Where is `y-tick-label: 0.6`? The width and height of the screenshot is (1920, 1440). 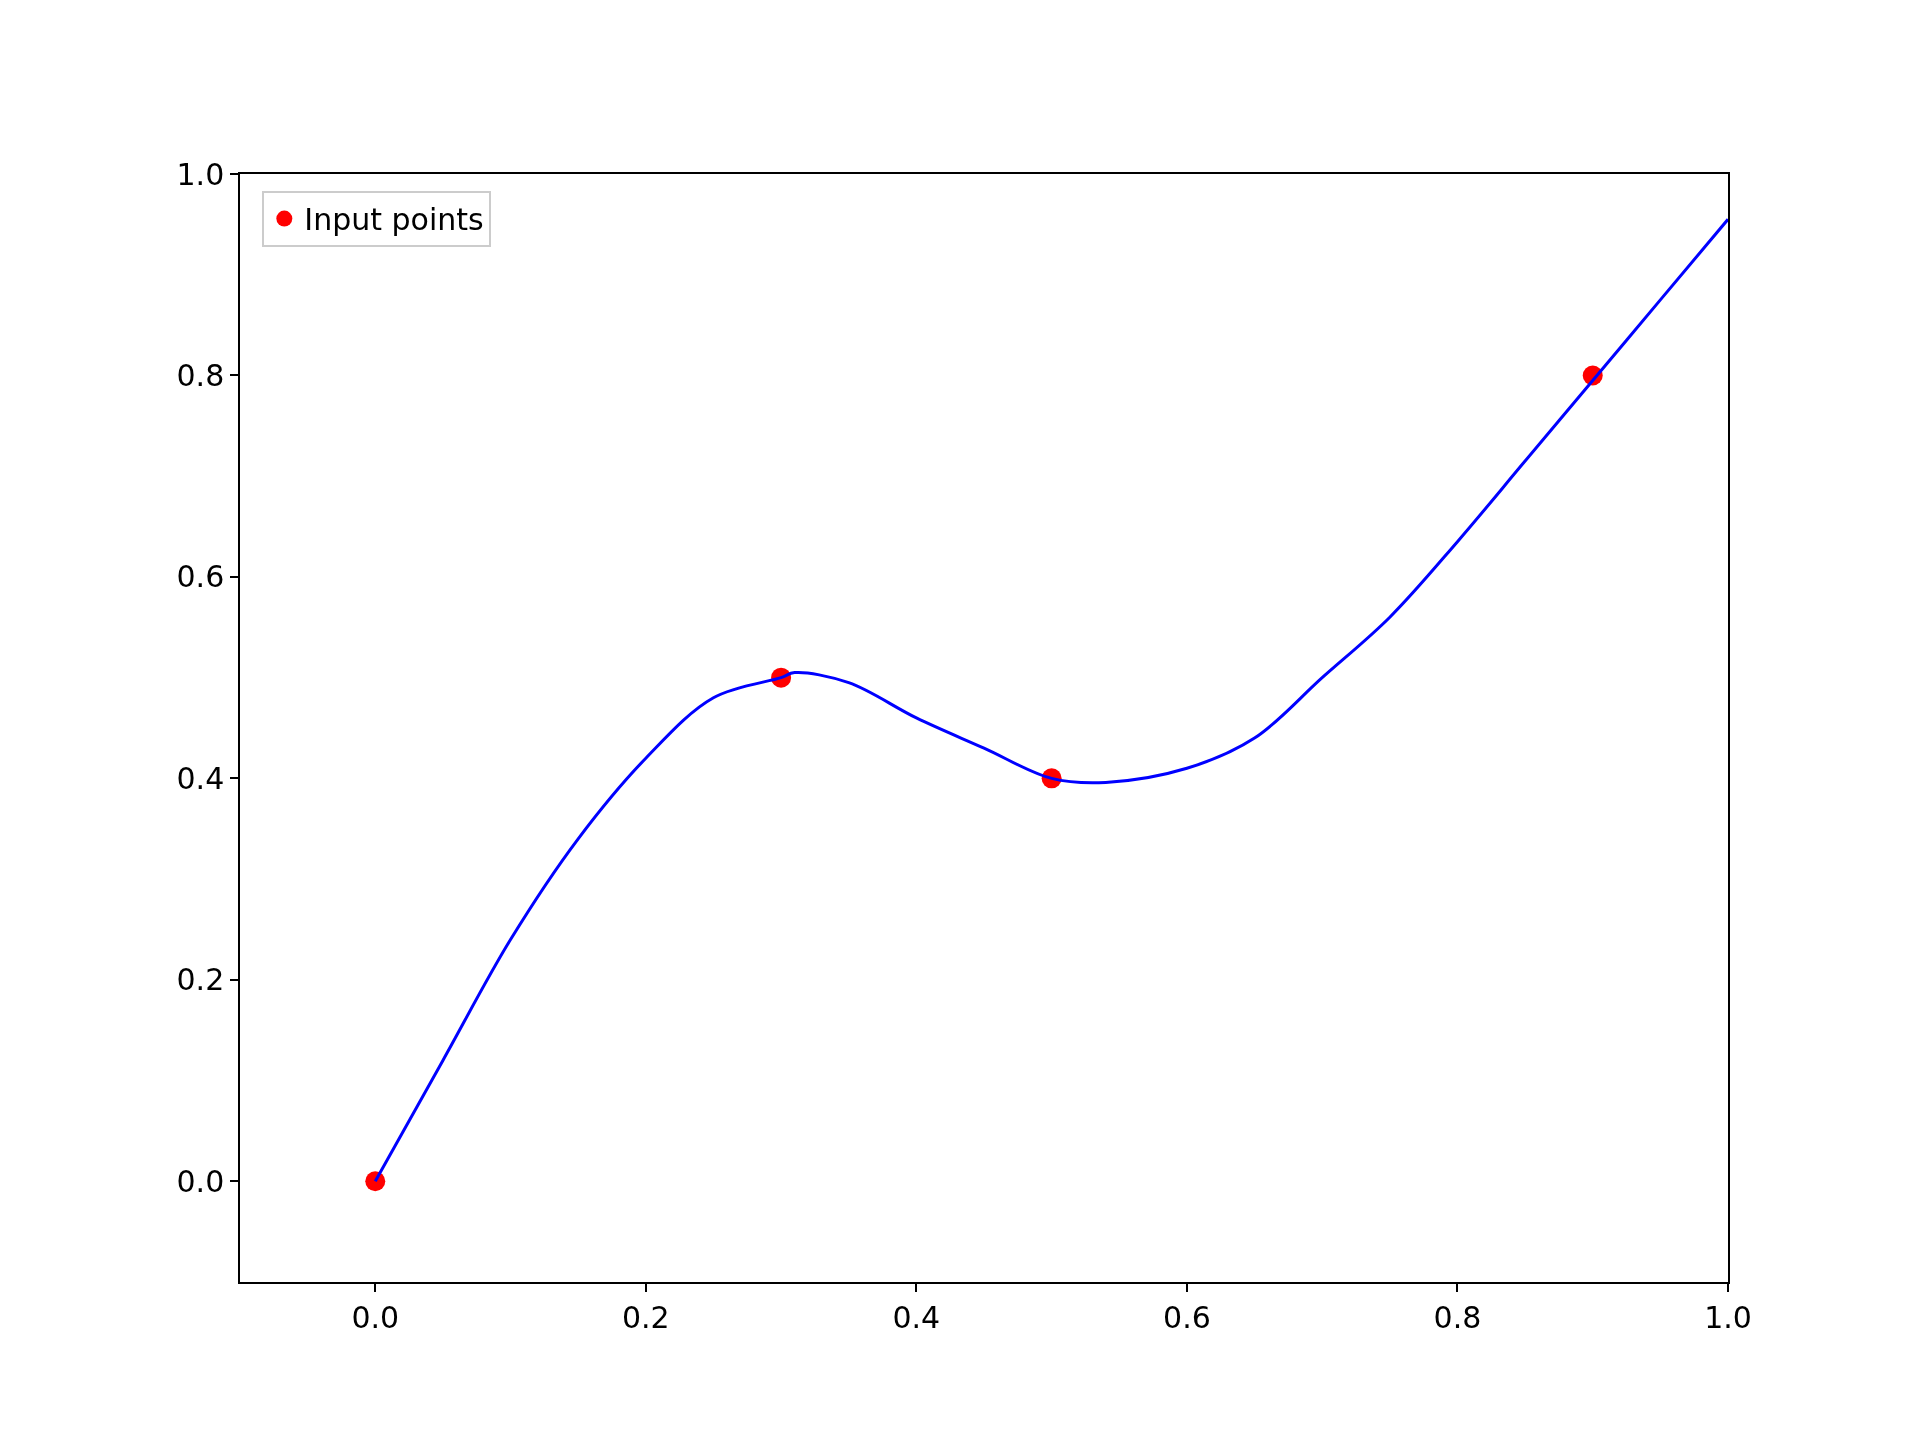
y-tick-label: 0.6 is located at coordinates (200, 577).